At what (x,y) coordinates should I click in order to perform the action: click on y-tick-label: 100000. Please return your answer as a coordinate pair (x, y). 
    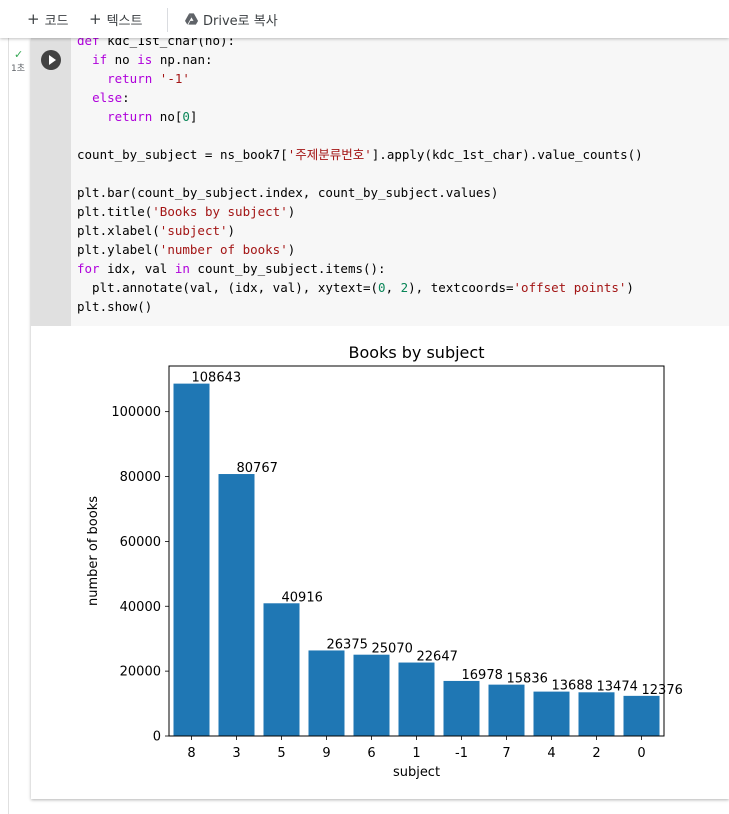
    Looking at the image, I should click on (136, 412).